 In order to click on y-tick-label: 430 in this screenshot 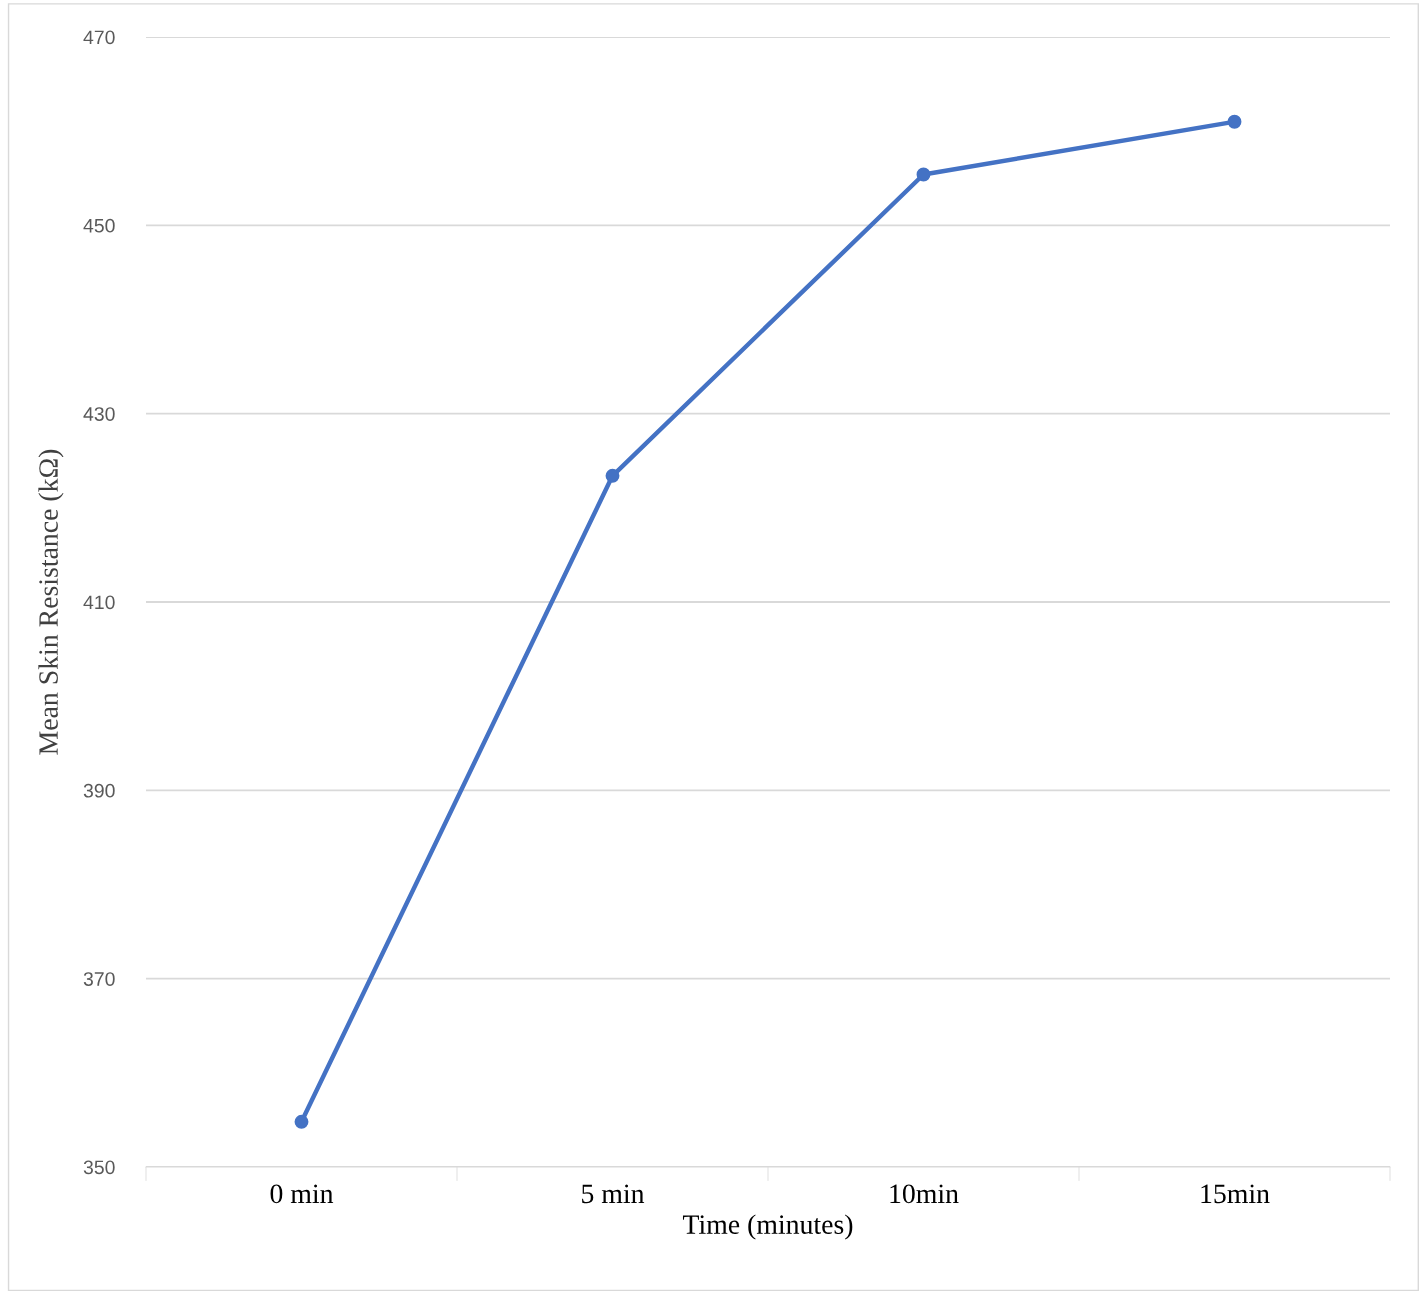, I will do `click(99, 414)`.